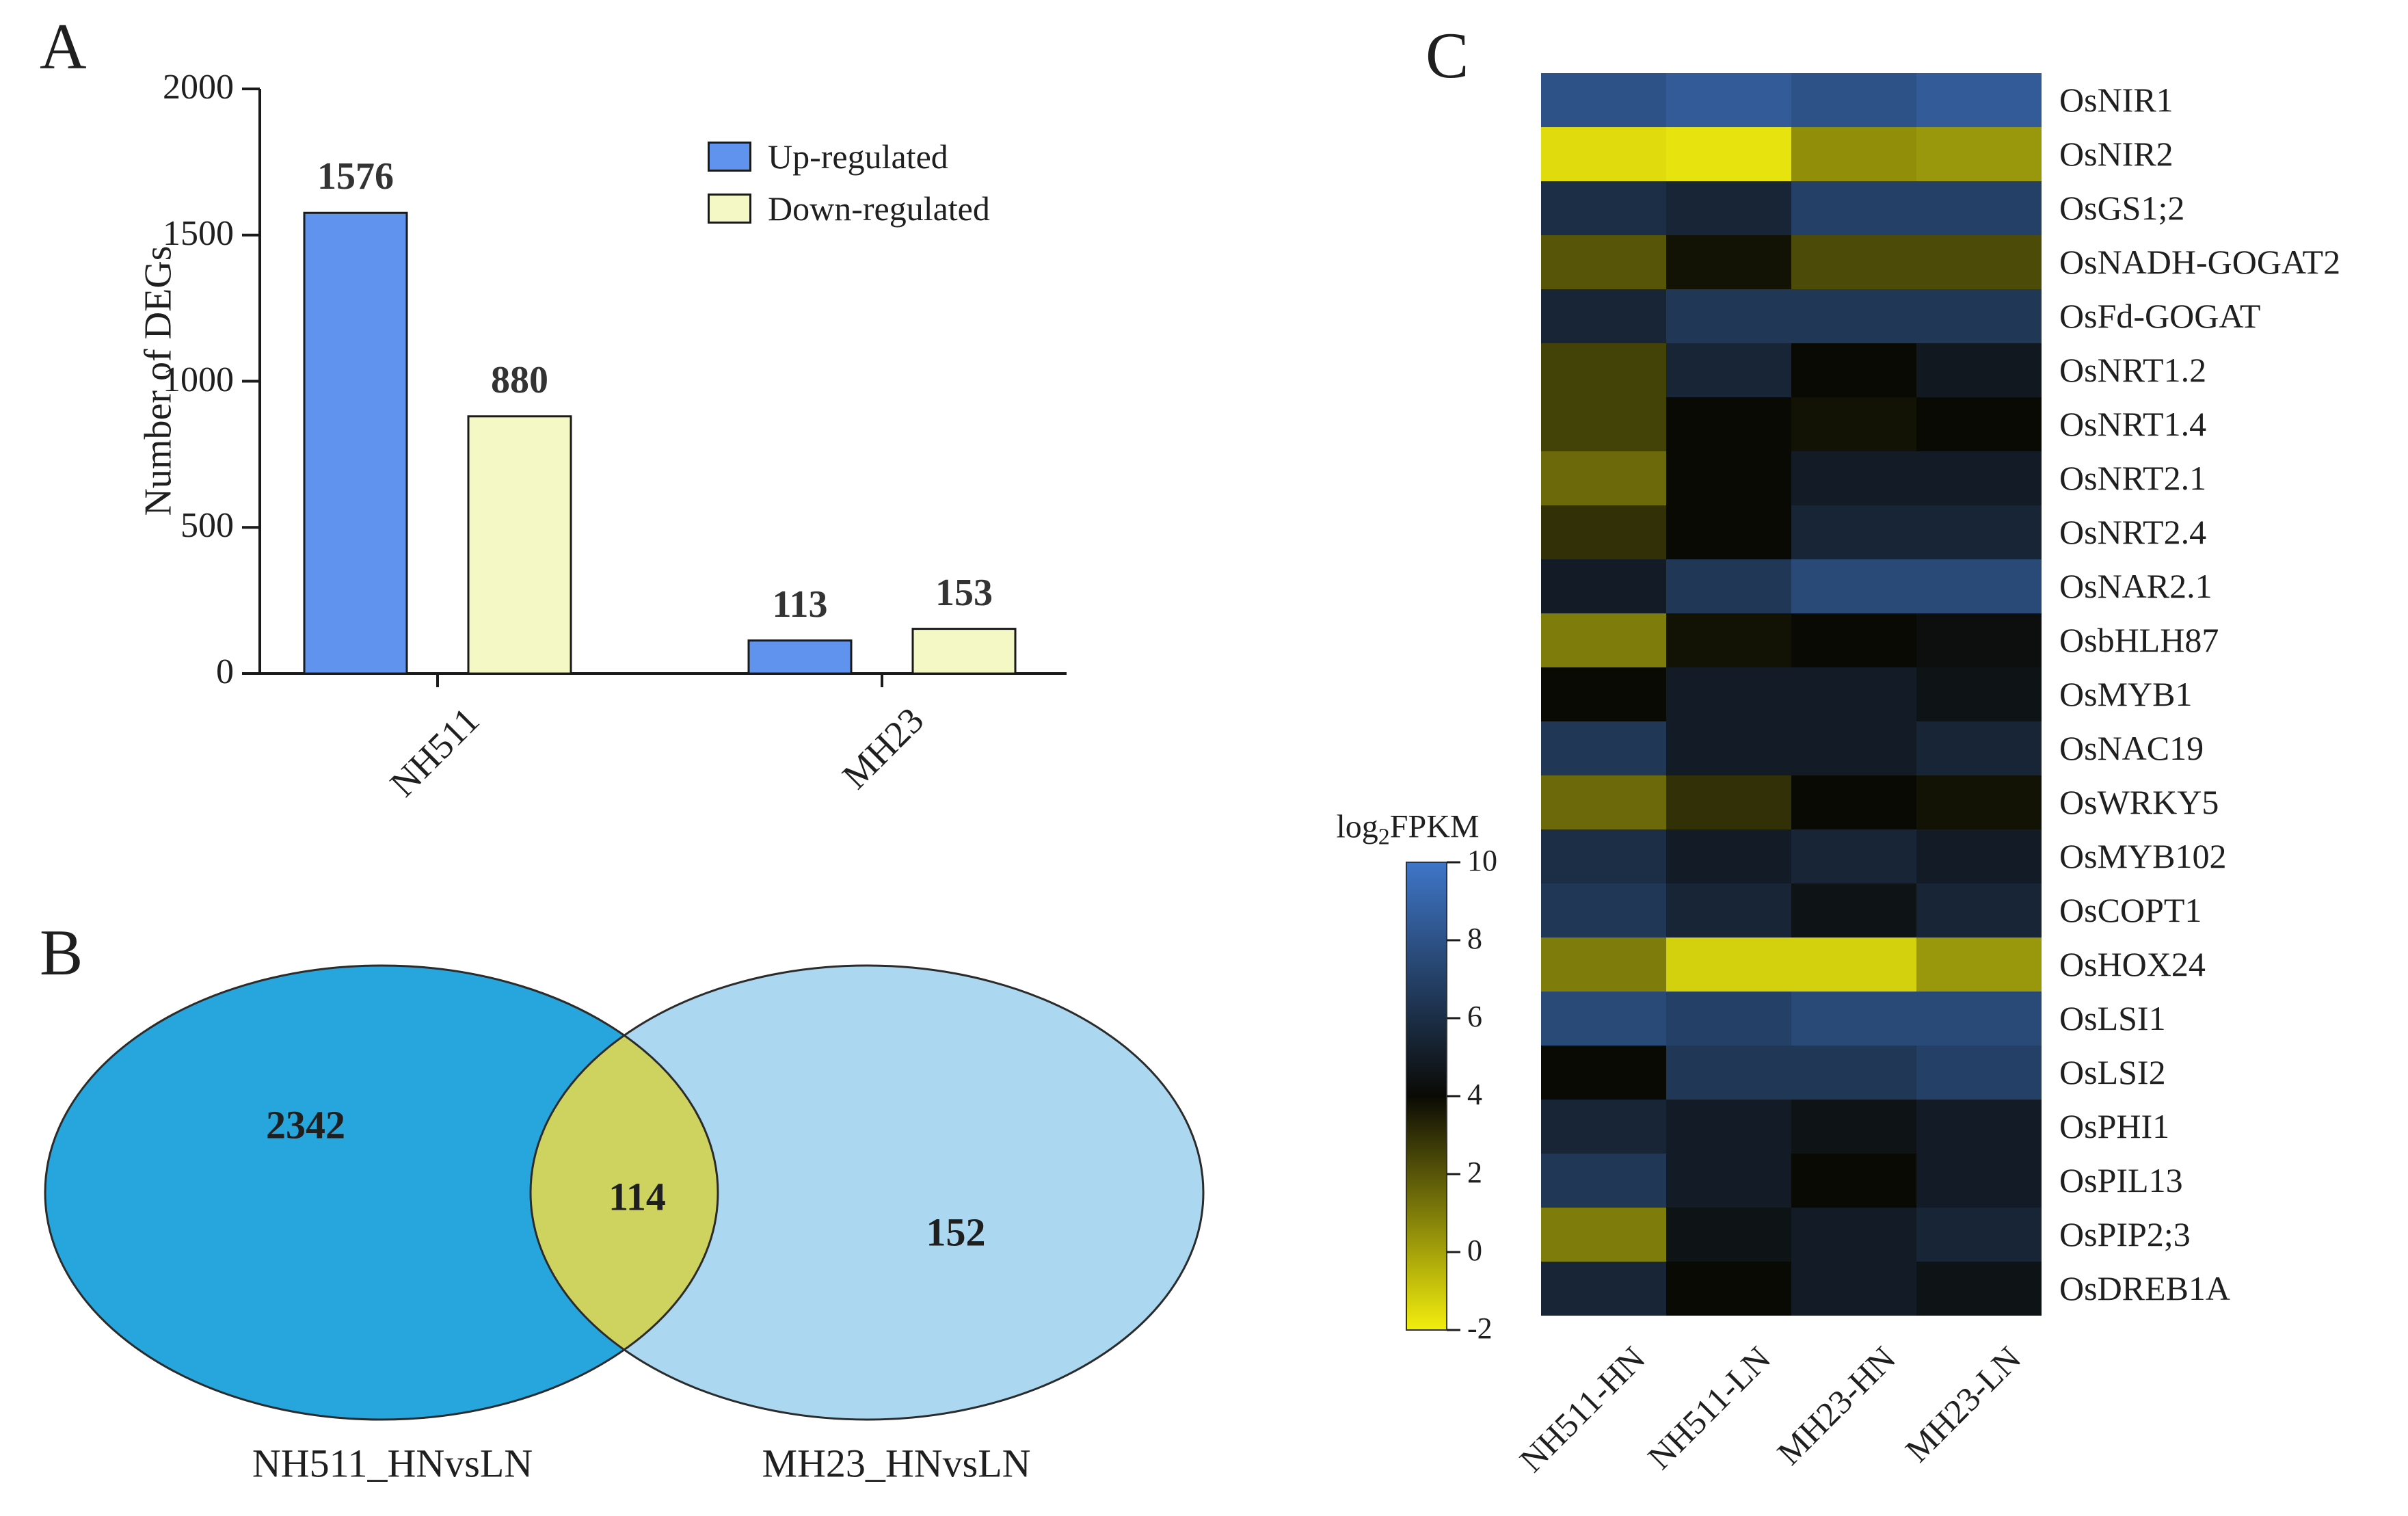 This screenshot has height=1516, width=2408. Describe the element at coordinates (800, 657) in the screenshot. I see `bar-MH23-Up-regulated` at that location.